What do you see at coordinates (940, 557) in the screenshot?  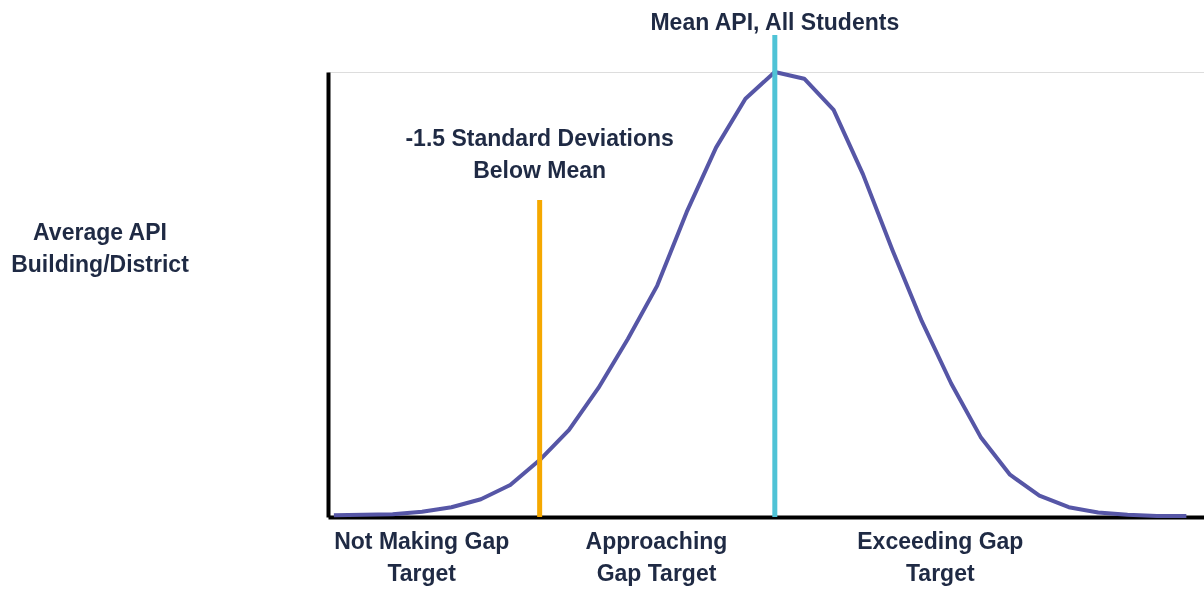 I see `text: Exceeding Gap Target` at bounding box center [940, 557].